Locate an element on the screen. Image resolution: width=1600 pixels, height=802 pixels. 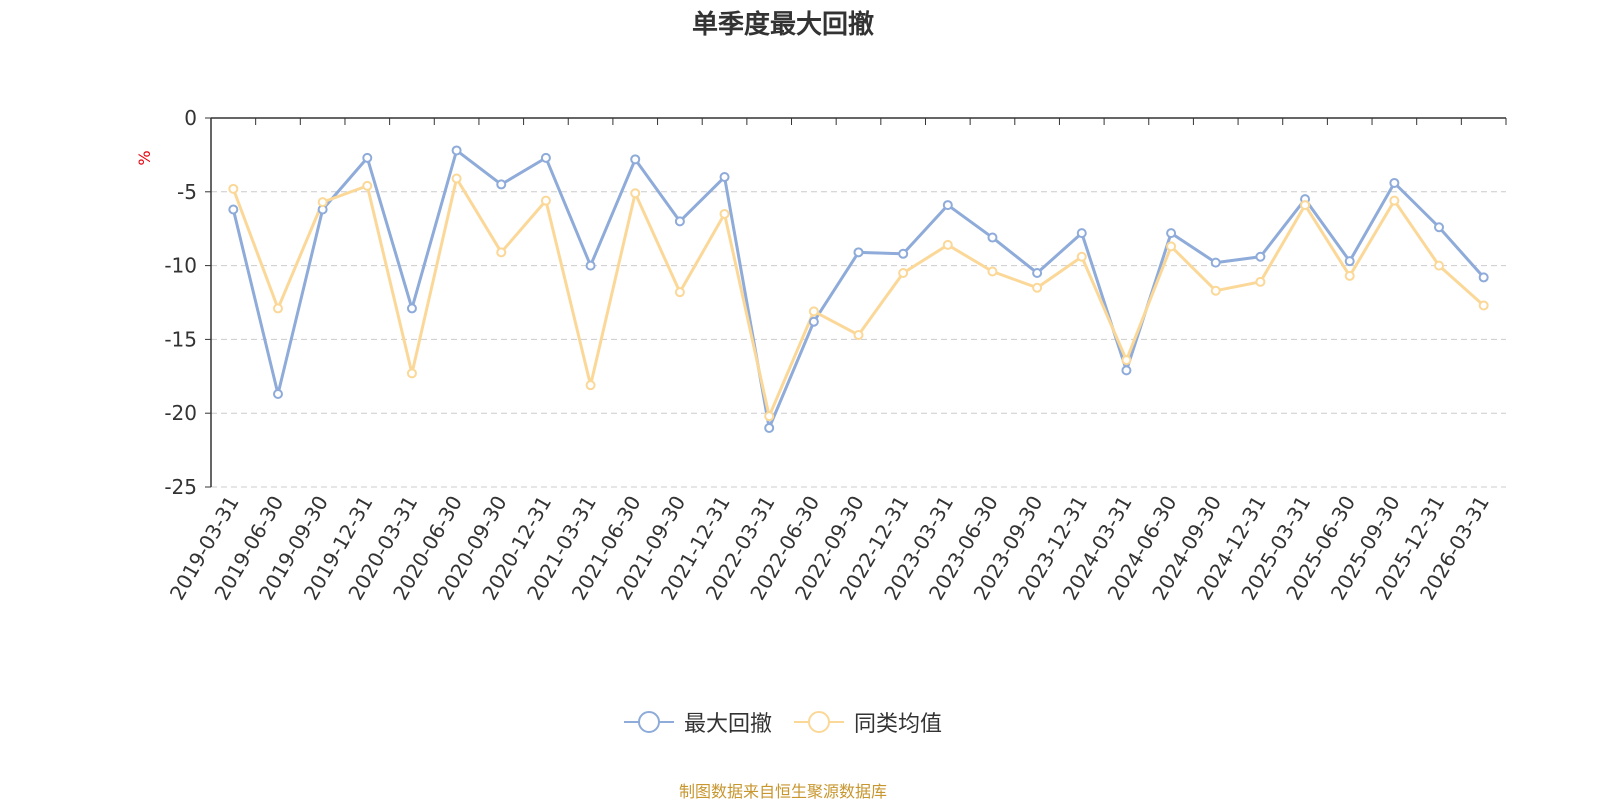
y-tick-label: -20 is located at coordinates (180, 413).